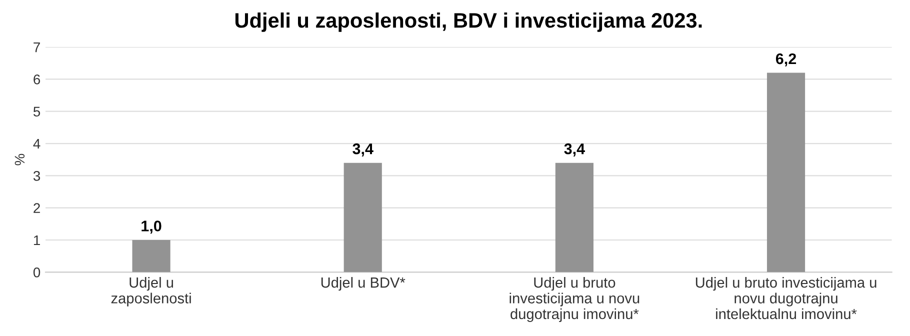 This screenshot has width=910, height=336. Describe the element at coordinates (36, 143) in the screenshot. I see `y-tick-label: 4` at that location.